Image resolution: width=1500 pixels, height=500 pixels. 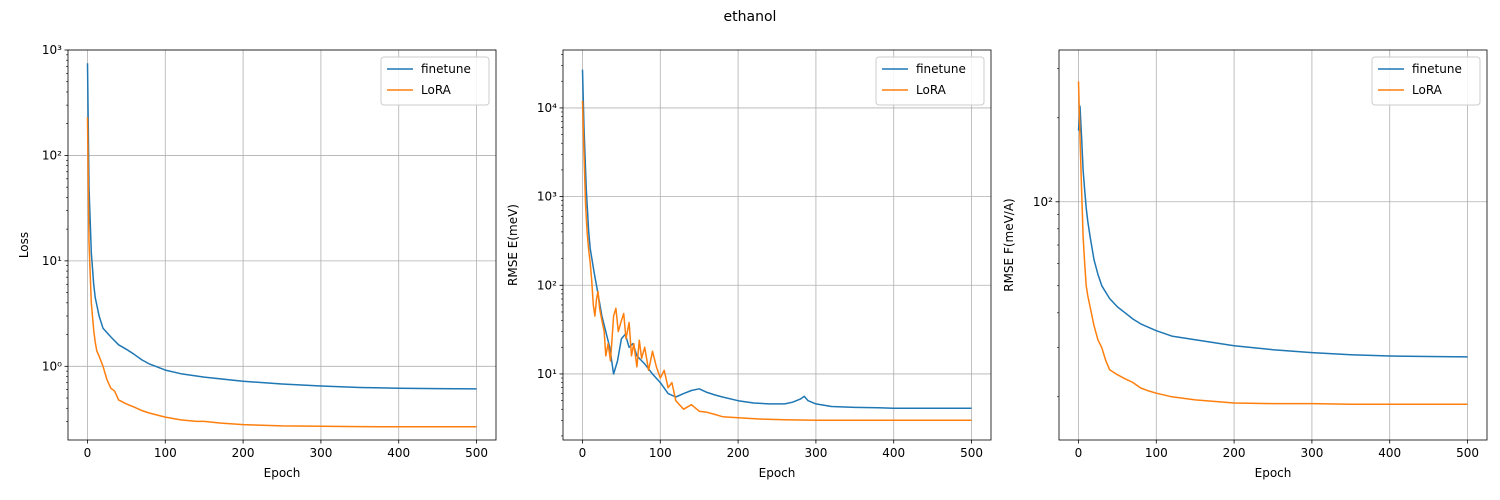 I want to click on figure-title: ethanol, so click(x=750, y=17).